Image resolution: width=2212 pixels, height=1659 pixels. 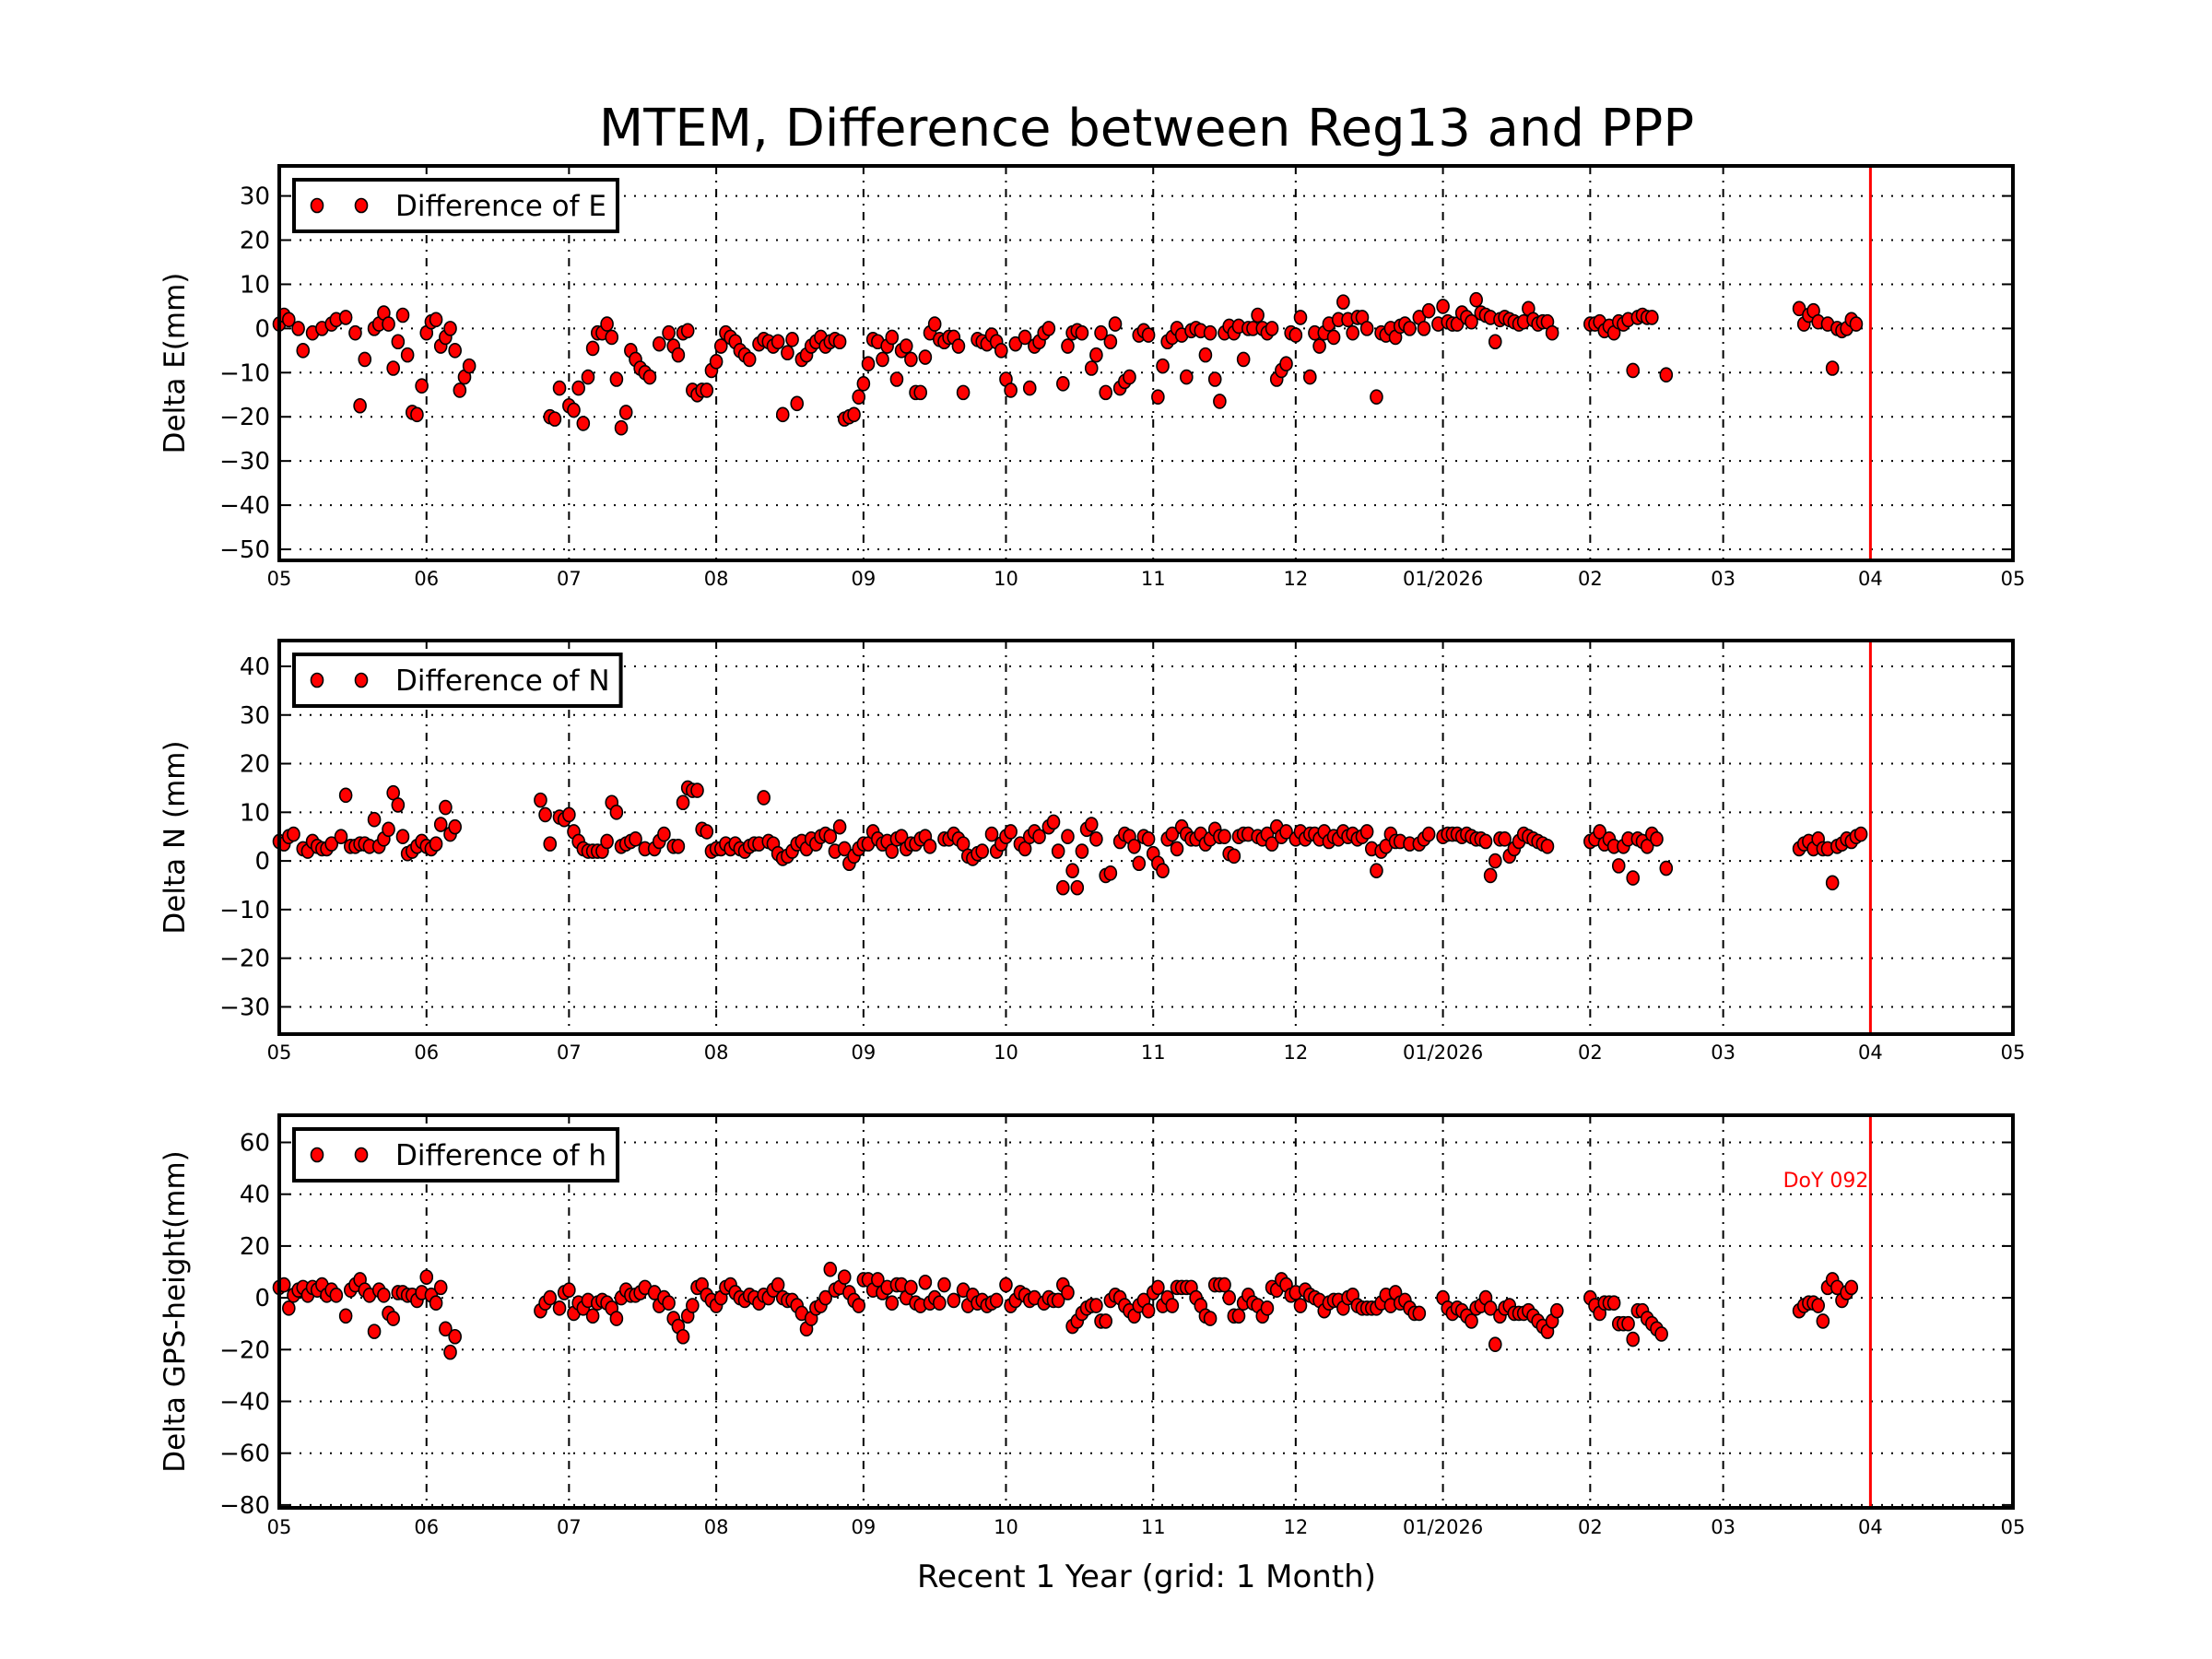 What do you see at coordinates (1153, 1527) in the screenshot?
I see `x-tick-label: 11` at bounding box center [1153, 1527].